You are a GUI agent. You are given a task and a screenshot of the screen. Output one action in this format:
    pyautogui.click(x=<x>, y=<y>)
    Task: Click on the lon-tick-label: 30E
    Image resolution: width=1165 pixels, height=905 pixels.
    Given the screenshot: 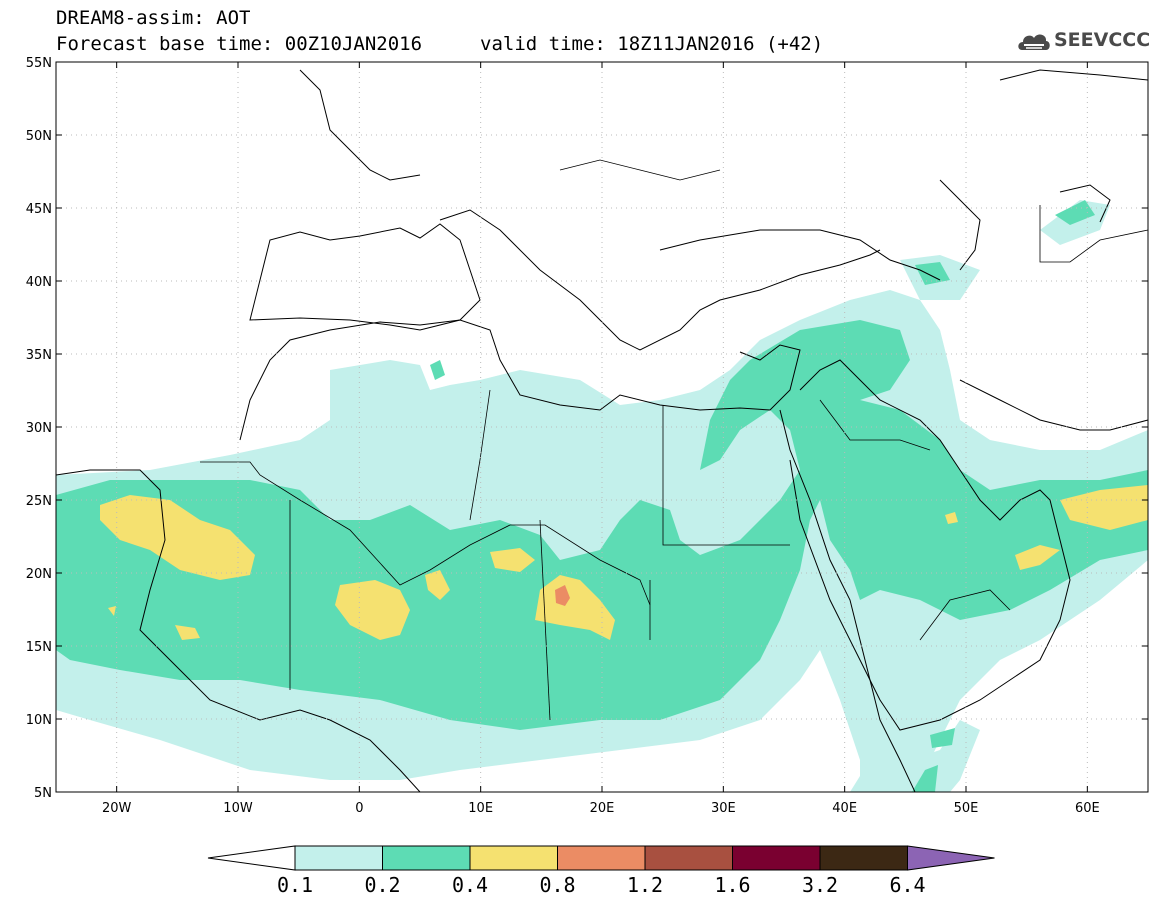 What is the action you would take?
    pyautogui.click(x=723, y=808)
    